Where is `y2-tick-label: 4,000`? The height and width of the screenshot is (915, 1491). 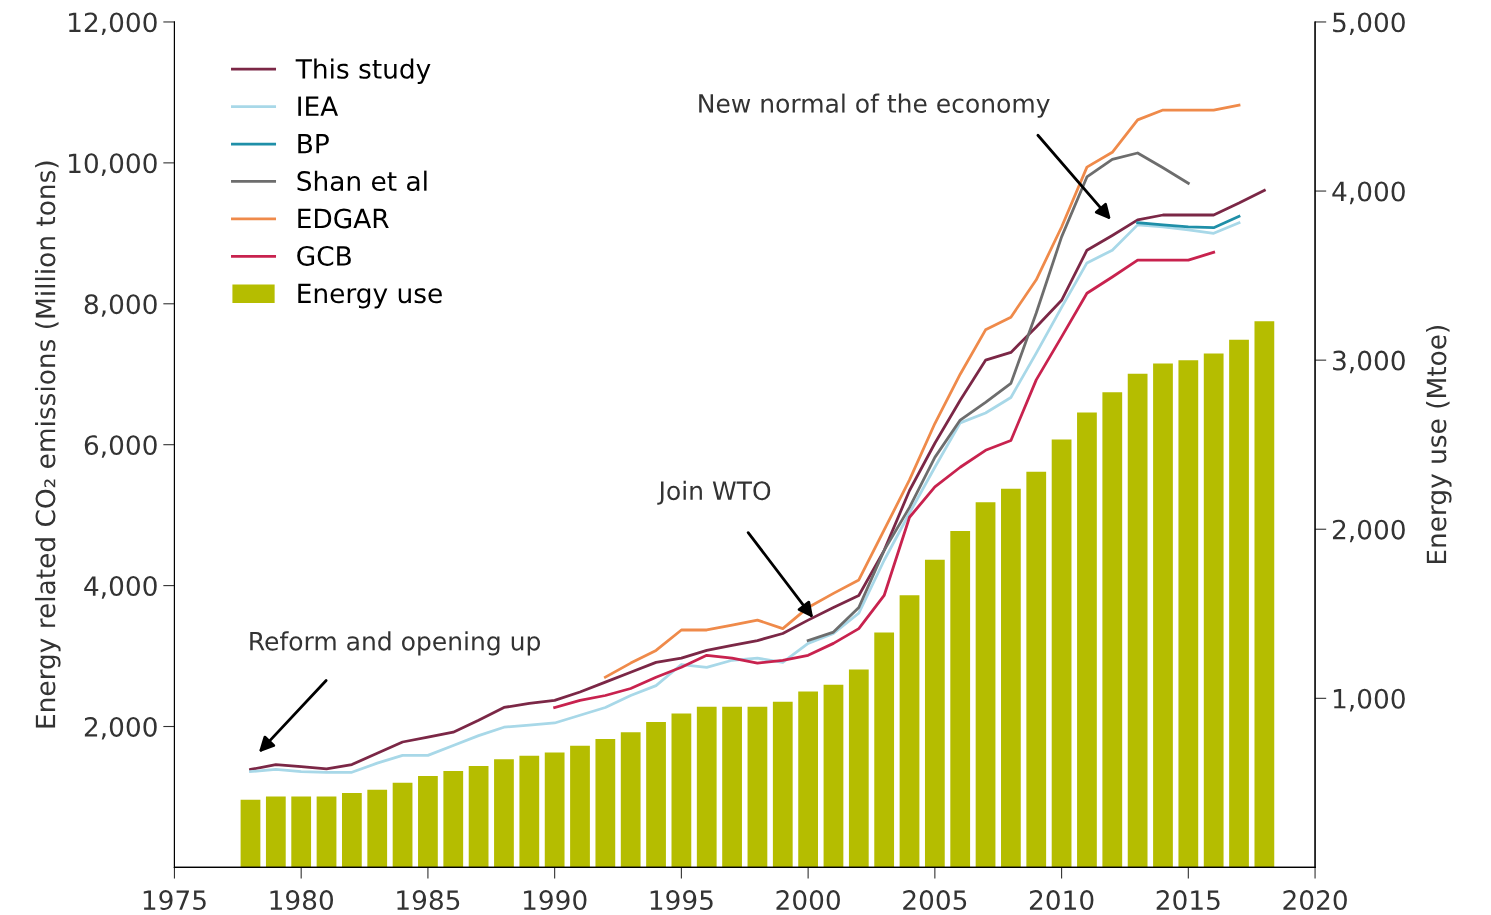 y2-tick-label: 4,000 is located at coordinates (1368, 193).